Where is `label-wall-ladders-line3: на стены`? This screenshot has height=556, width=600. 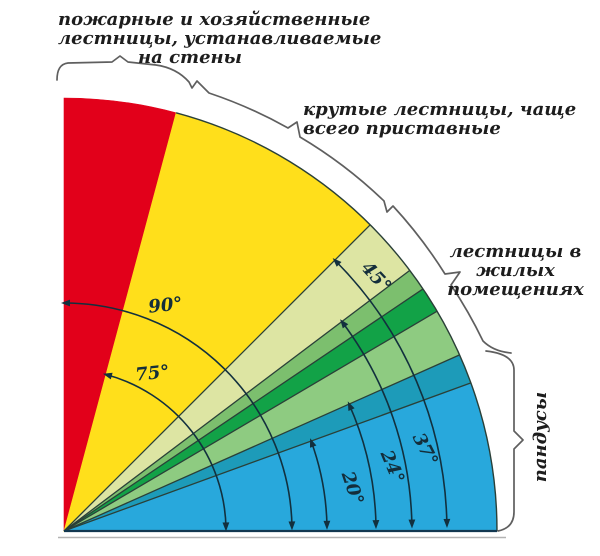
label-wall-ladders-line3: на стены is located at coordinates (190, 57).